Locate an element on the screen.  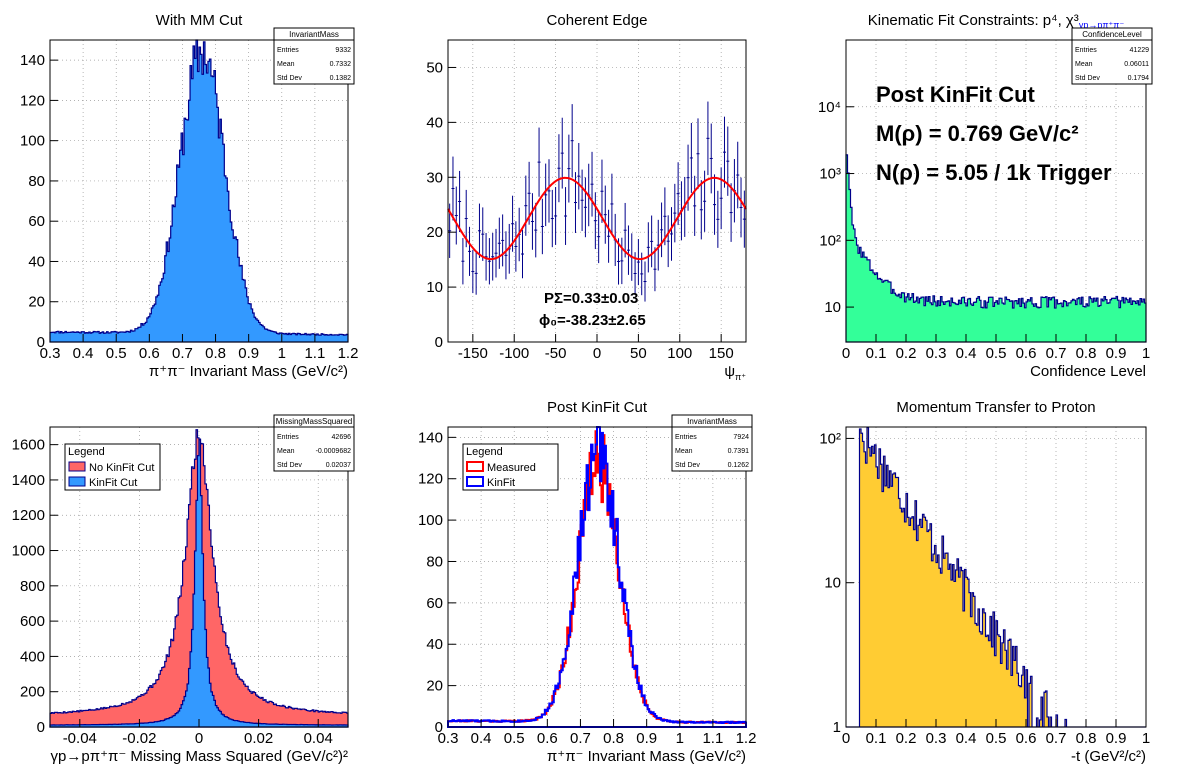
legend-entry-label: Measured is located at coordinates (511, 468).